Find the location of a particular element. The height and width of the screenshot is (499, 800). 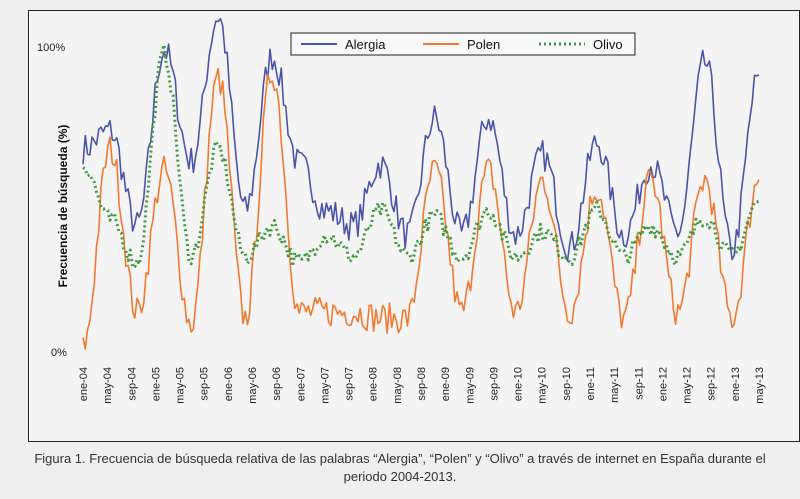

x-tick-label: ene-08 is located at coordinates (374, 384).